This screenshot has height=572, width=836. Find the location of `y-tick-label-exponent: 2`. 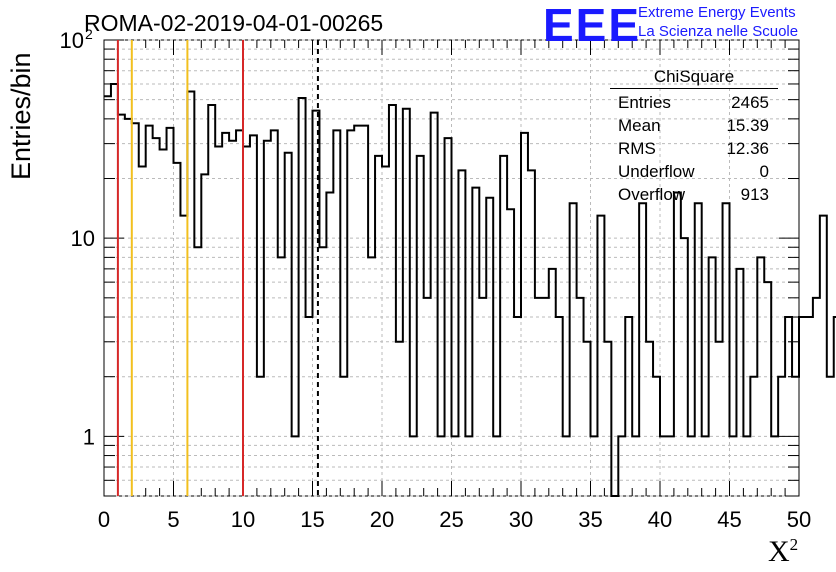

y-tick-label-exponent: 2 is located at coordinates (89, 34).